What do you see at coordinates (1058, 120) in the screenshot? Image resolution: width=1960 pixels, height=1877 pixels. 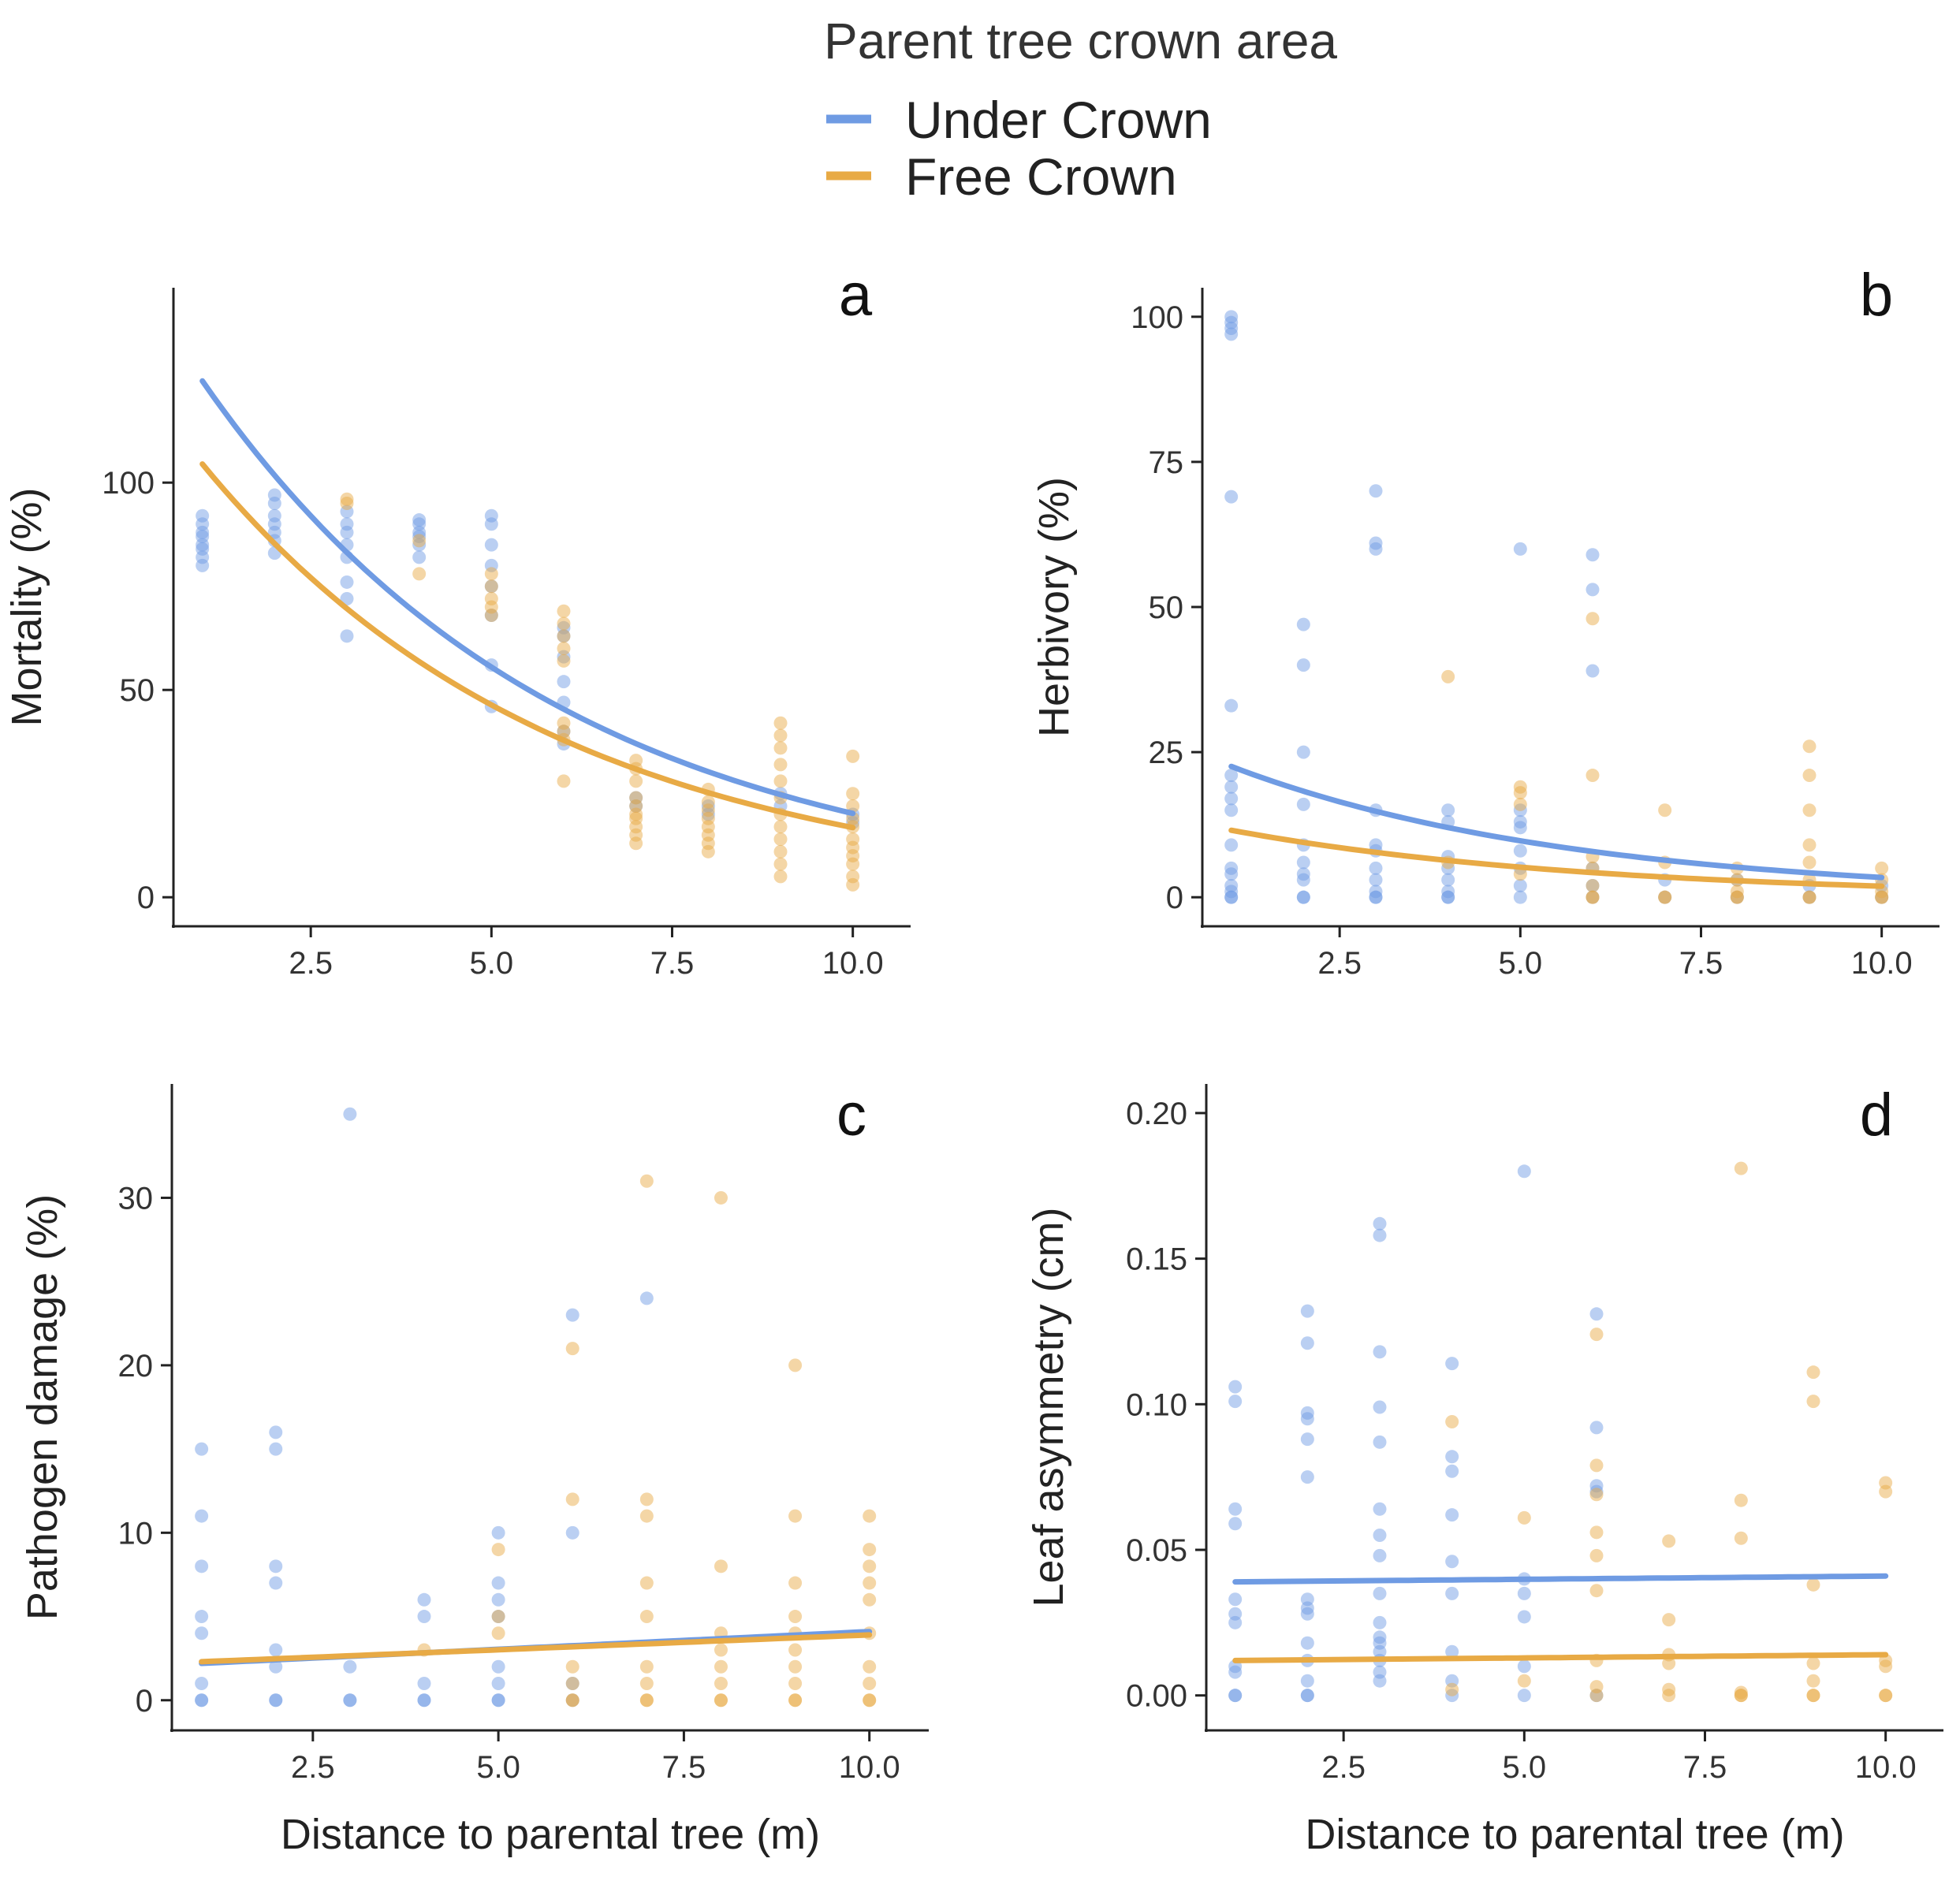 I see `legend-label-under-crown: Under Crown` at bounding box center [1058, 120].